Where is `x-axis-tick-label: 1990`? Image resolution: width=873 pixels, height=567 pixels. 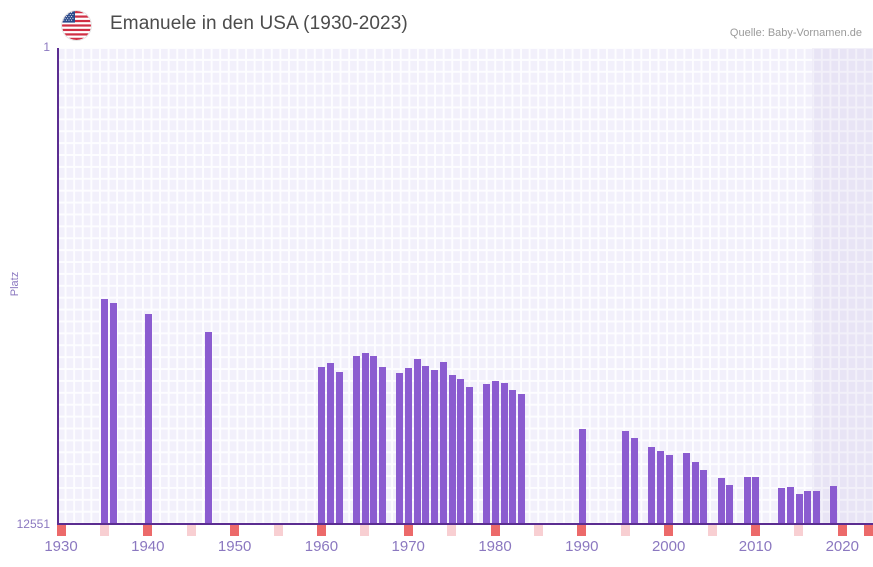
x-axis-tick-label: 1990 is located at coordinates (582, 546).